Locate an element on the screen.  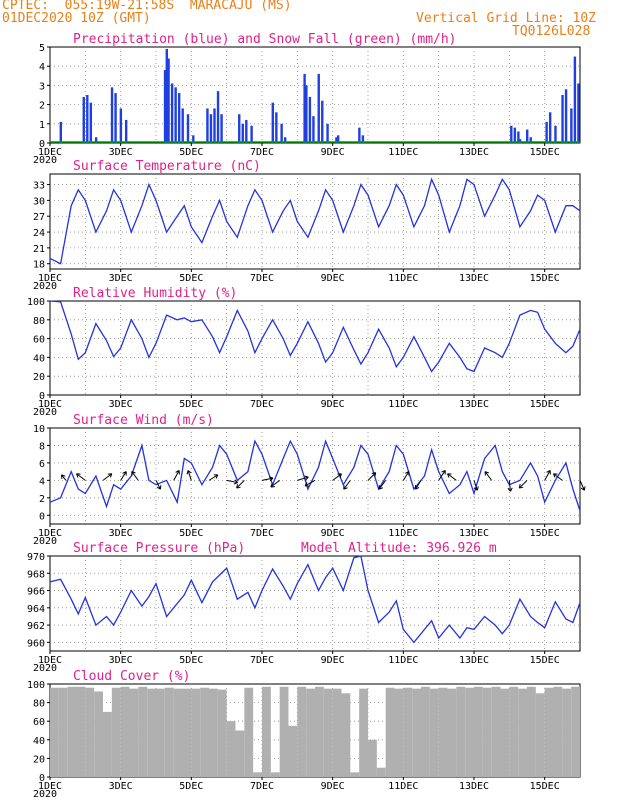
humidity-frame is located at coordinates (315, 348).